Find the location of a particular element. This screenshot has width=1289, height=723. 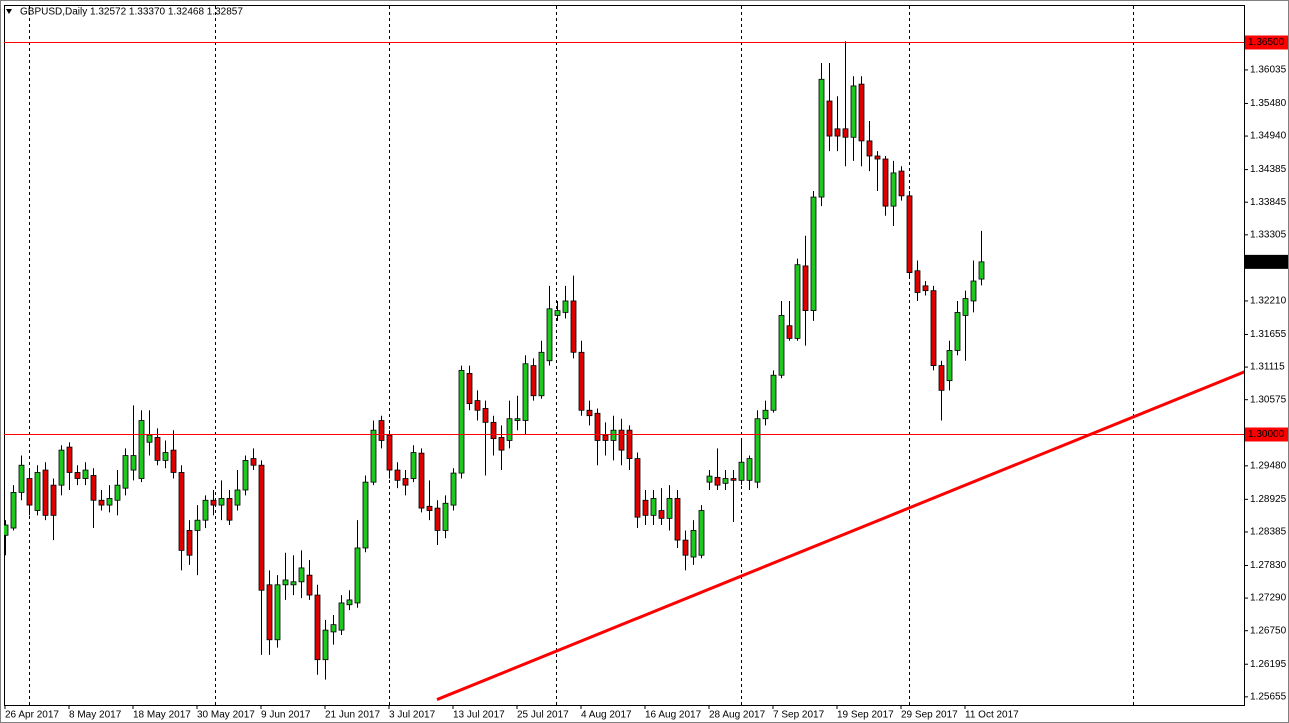

level-label-bg is located at coordinates (1266, 434).